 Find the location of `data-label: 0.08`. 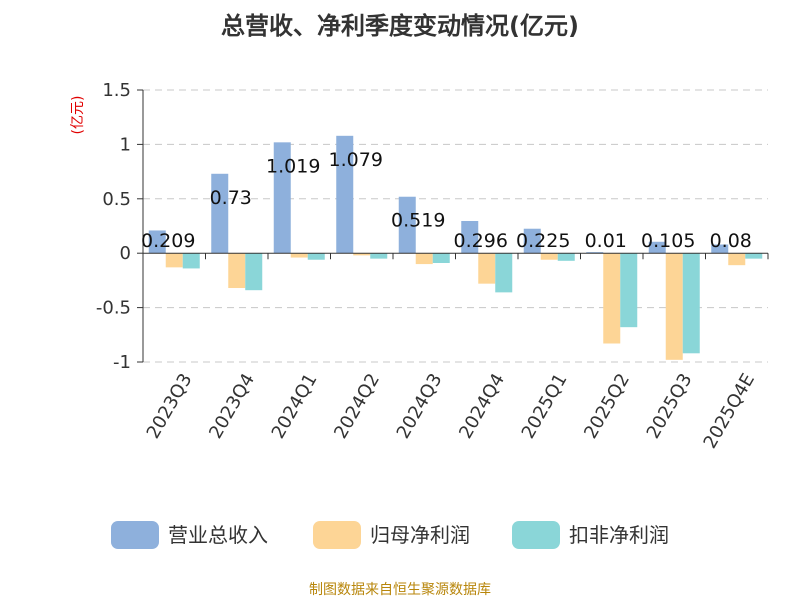

data-label: 0.08 is located at coordinates (731, 241).